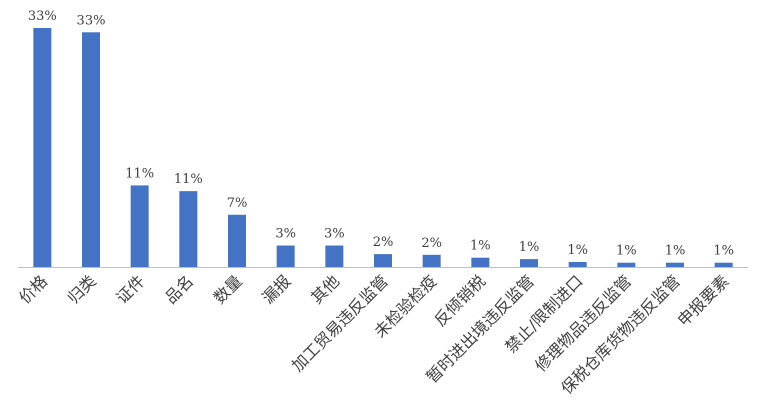 The height and width of the screenshot is (418, 768). Describe the element at coordinates (276, 289) in the screenshot. I see `category-label: 漏报` at that location.